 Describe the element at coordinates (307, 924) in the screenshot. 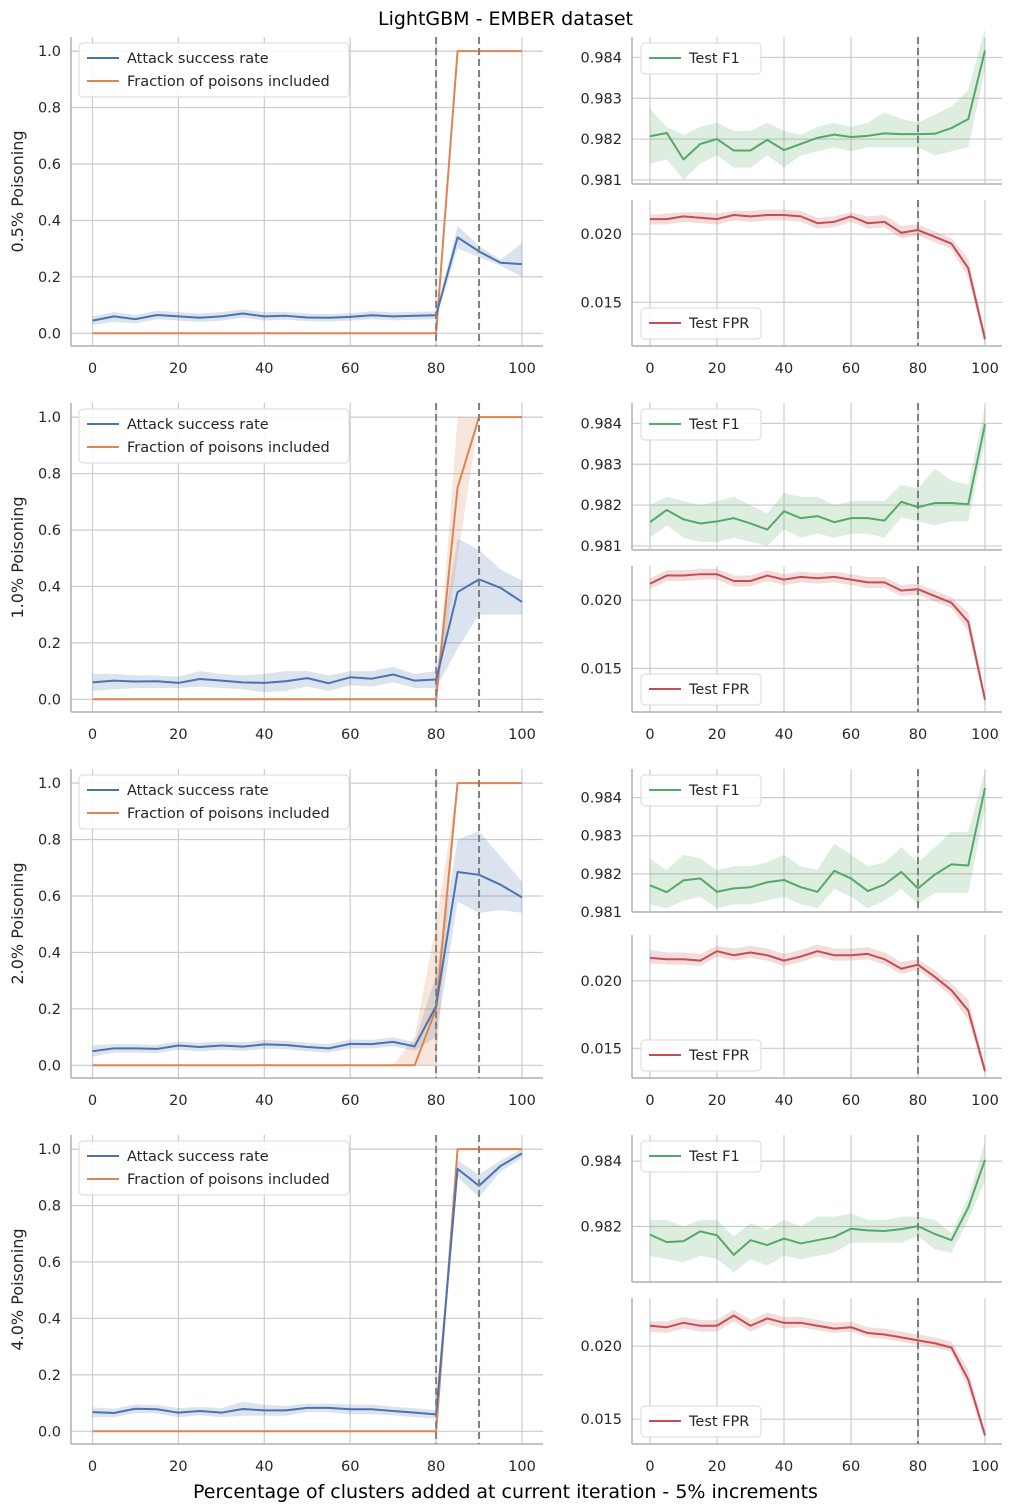

I see `fraction-line` at that location.